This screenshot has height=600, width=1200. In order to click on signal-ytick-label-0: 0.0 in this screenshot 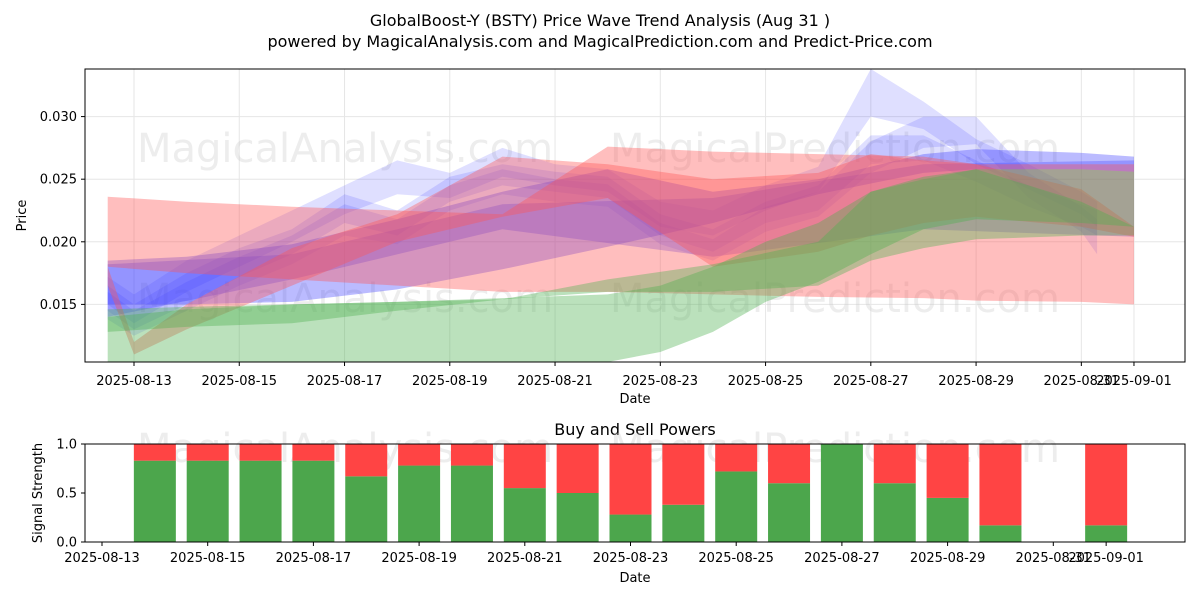, I will do `click(66, 543)`.